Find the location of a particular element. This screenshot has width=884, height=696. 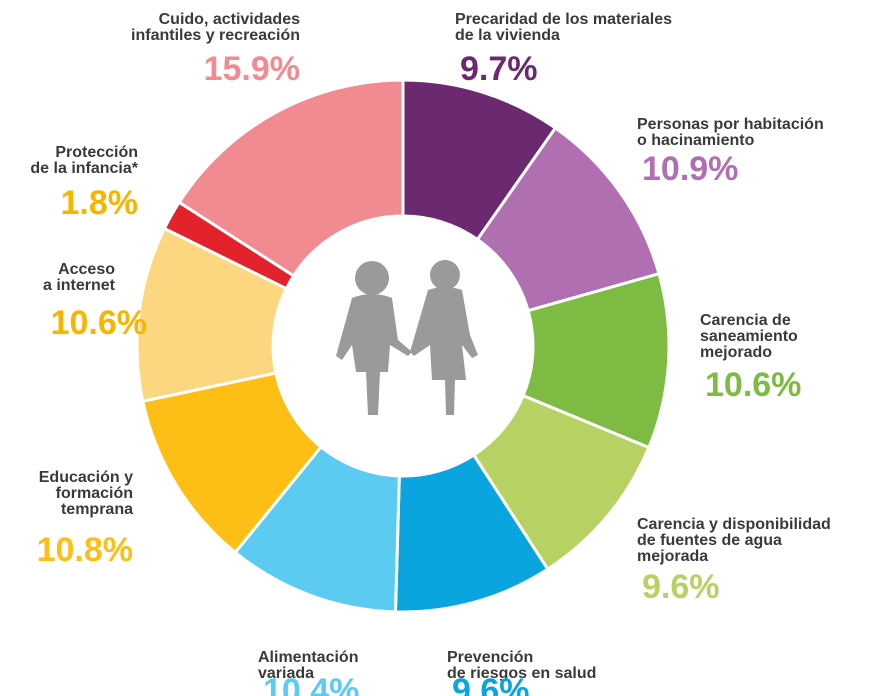

value-label: 15.9% is located at coordinates (251, 69).